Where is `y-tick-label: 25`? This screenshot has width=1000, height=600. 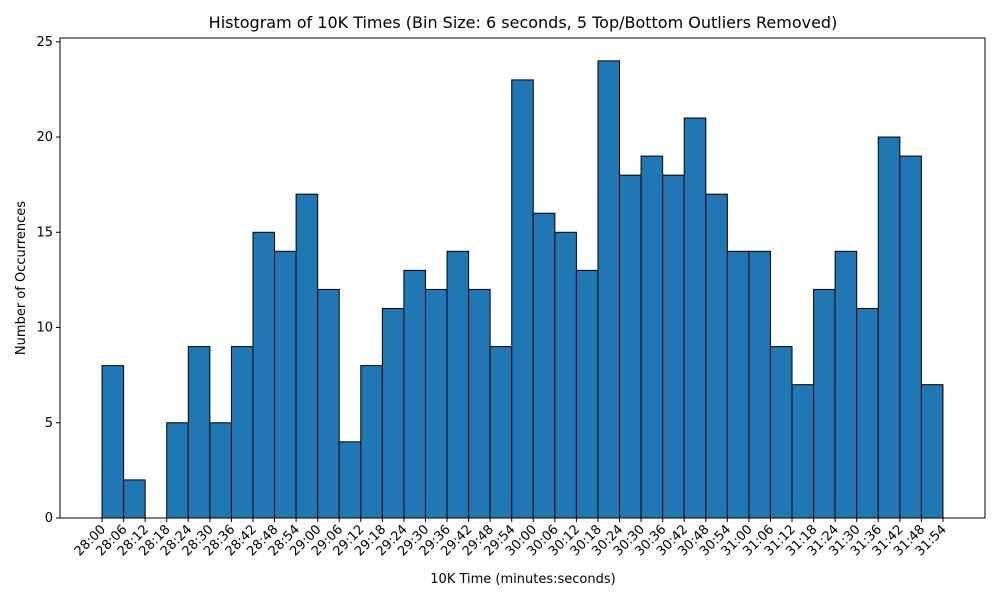
y-tick-label: 25 is located at coordinates (44, 42).